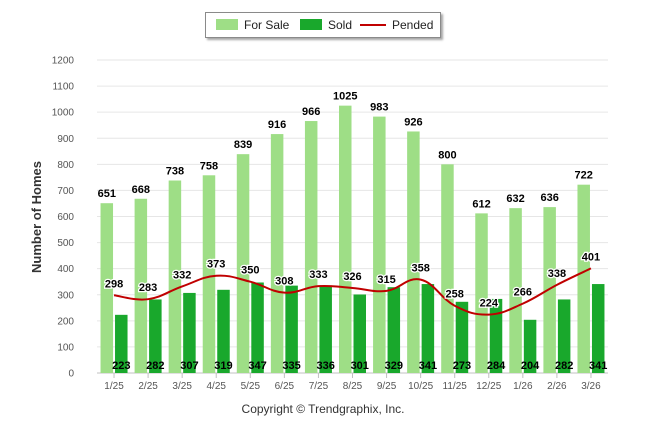 Image resolution: width=646 pixels, height=439 pixels. What do you see at coordinates (148, 288) in the screenshot?
I see `data-label-pended: 283` at bounding box center [148, 288].